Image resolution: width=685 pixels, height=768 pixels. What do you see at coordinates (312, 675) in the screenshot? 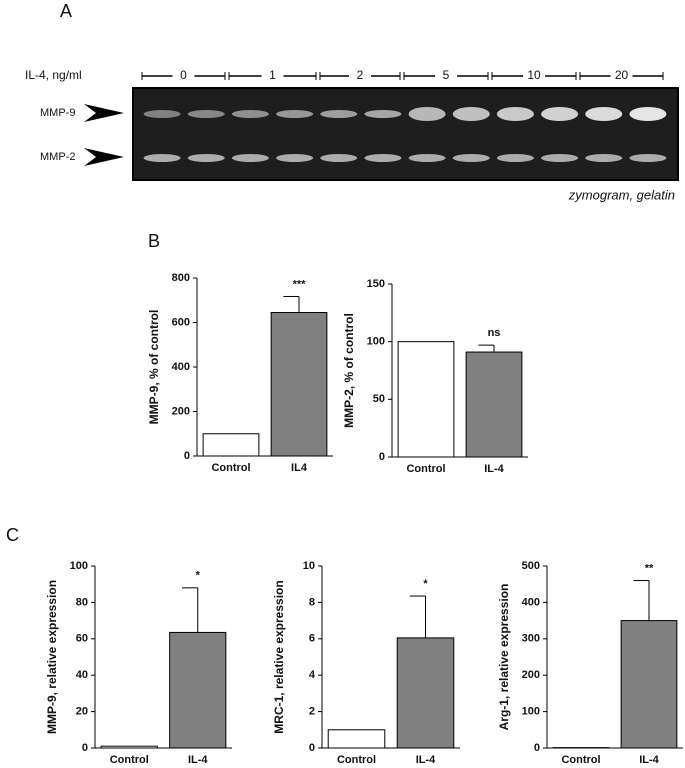
I see `y-tick-label: 4` at bounding box center [312, 675].